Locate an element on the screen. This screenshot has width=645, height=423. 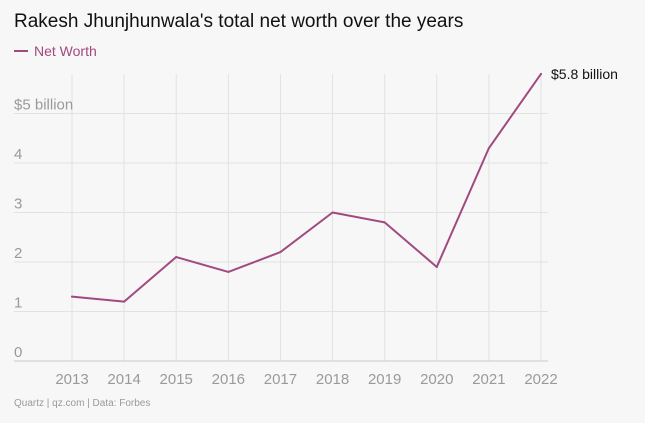
x-tick-label: 2015 is located at coordinates (176, 379).